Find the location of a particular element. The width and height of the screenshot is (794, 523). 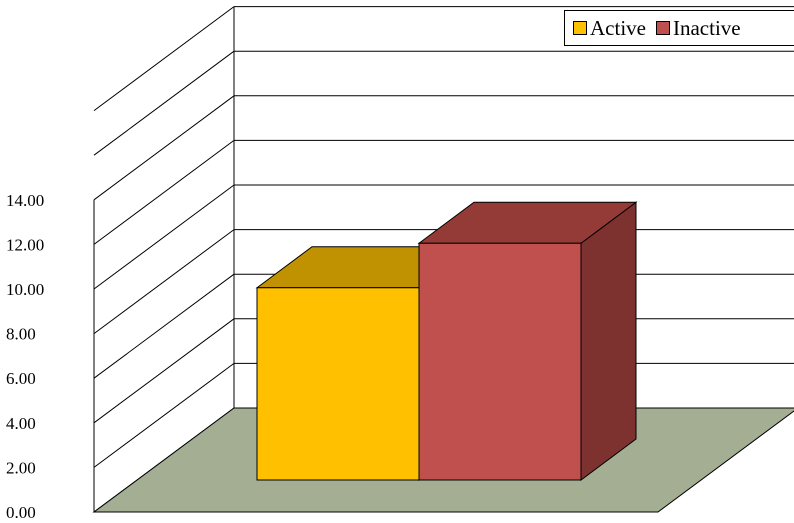

legend-label-inactive: Inactive is located at coordinates (706, 27).